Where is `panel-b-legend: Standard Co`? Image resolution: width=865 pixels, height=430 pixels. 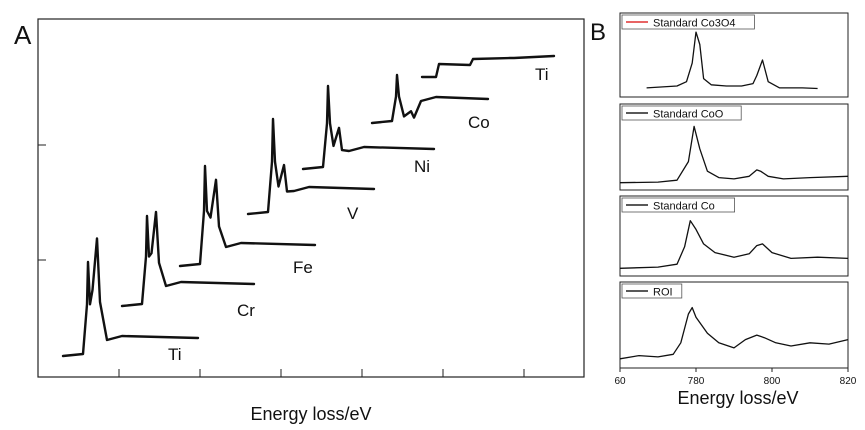 panel-b-legend: Standard Co is located at coordinates (678, 205).